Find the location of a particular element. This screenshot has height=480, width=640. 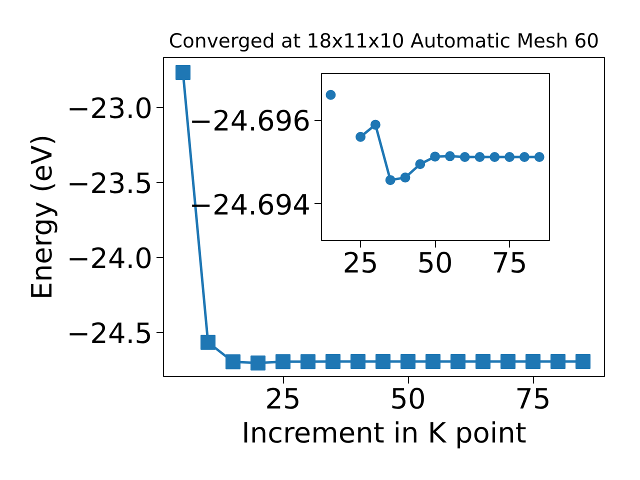

y-tick-label: −24.0 is located at coordinates (109, 258).